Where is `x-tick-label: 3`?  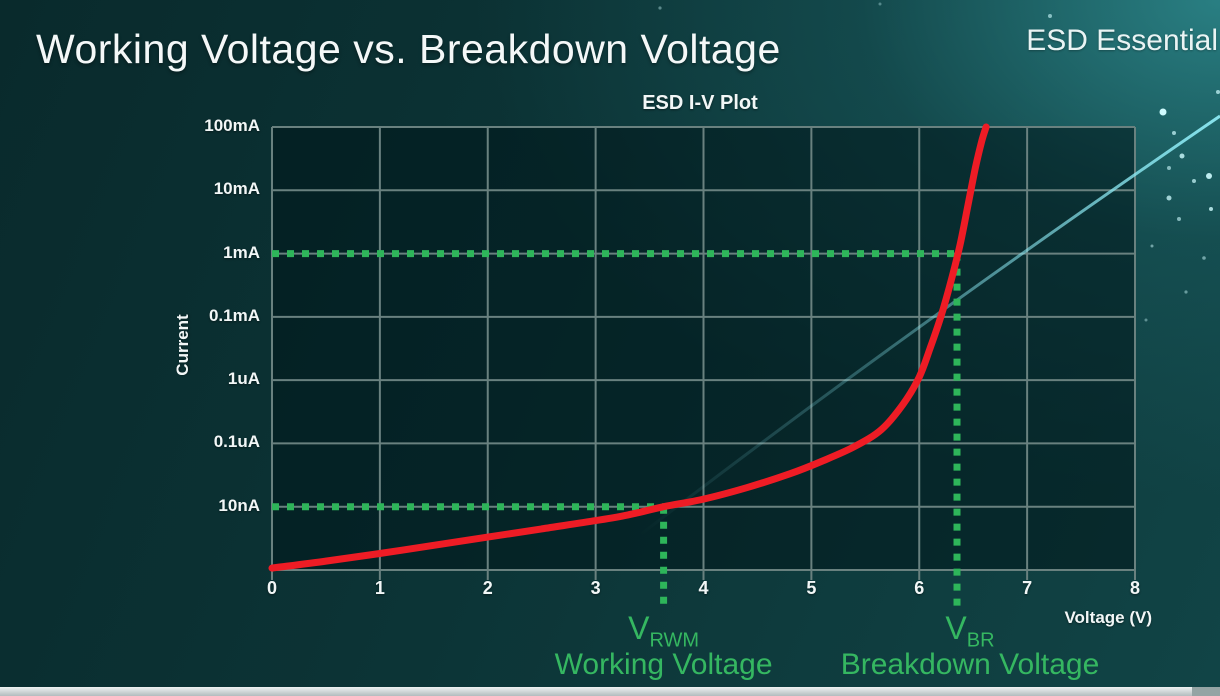
x-tick-label: 3 is located at coordinates (595, 588).